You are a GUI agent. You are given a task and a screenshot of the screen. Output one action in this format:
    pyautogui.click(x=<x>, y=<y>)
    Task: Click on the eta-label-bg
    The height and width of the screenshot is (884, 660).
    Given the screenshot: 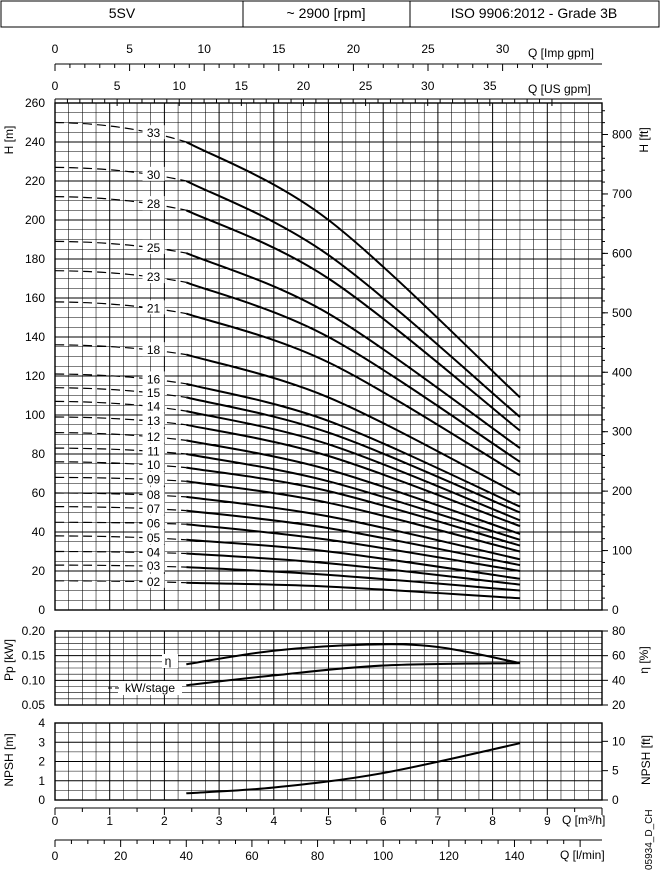 What is the action you would take?
    pyautogui.click(x=170, y=661)
    